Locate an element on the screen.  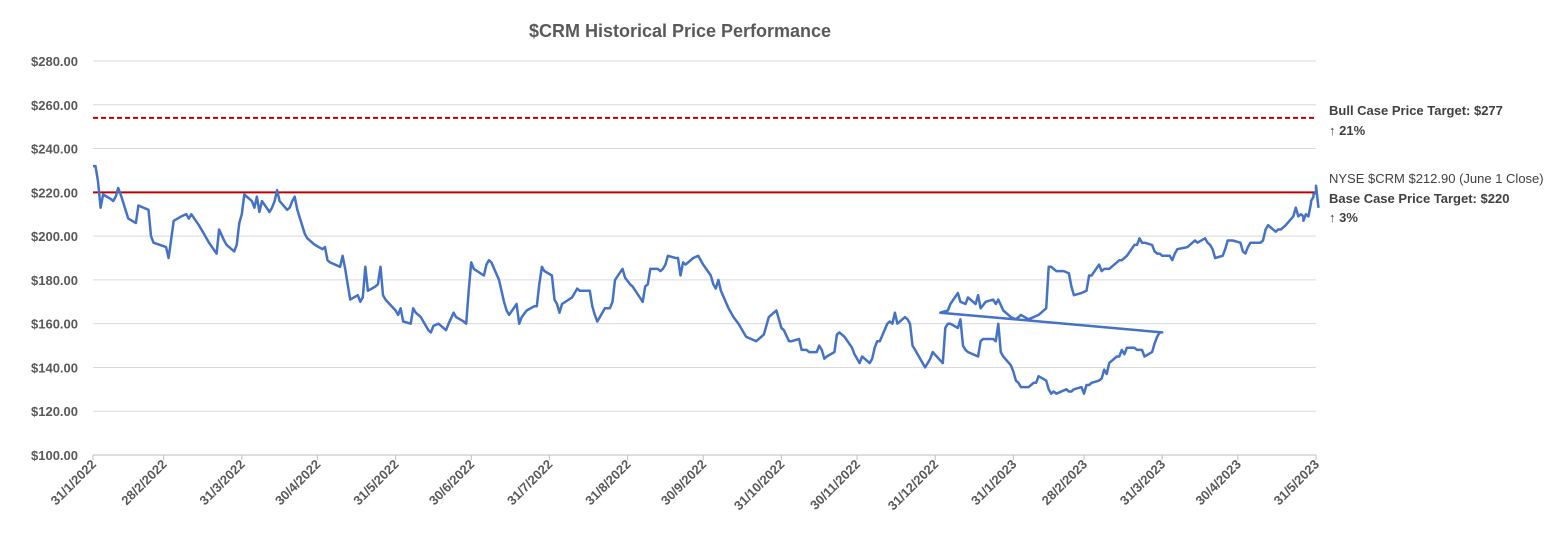
y-tick-label: $120.00 is located at coordinates (54, 411).